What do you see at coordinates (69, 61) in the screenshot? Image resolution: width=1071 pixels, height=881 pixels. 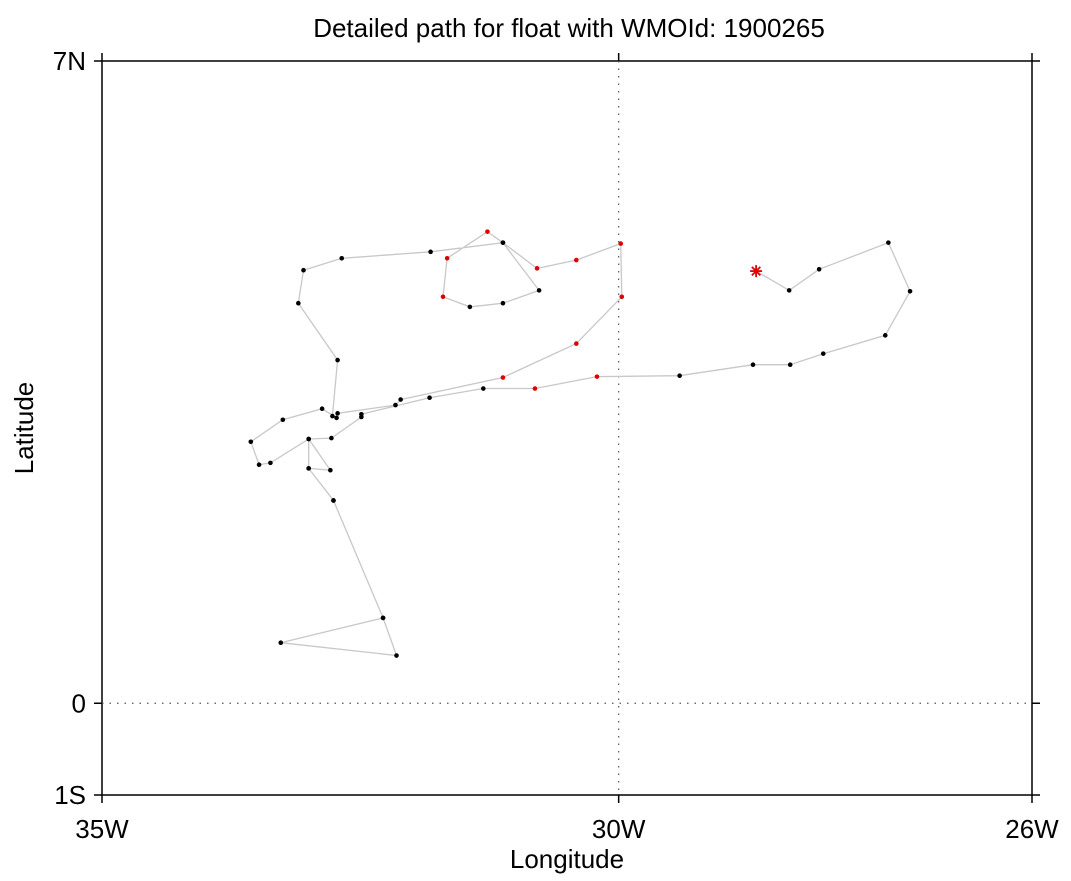 I see `y-tick-label: 7N` at bounding box center [69, 61].